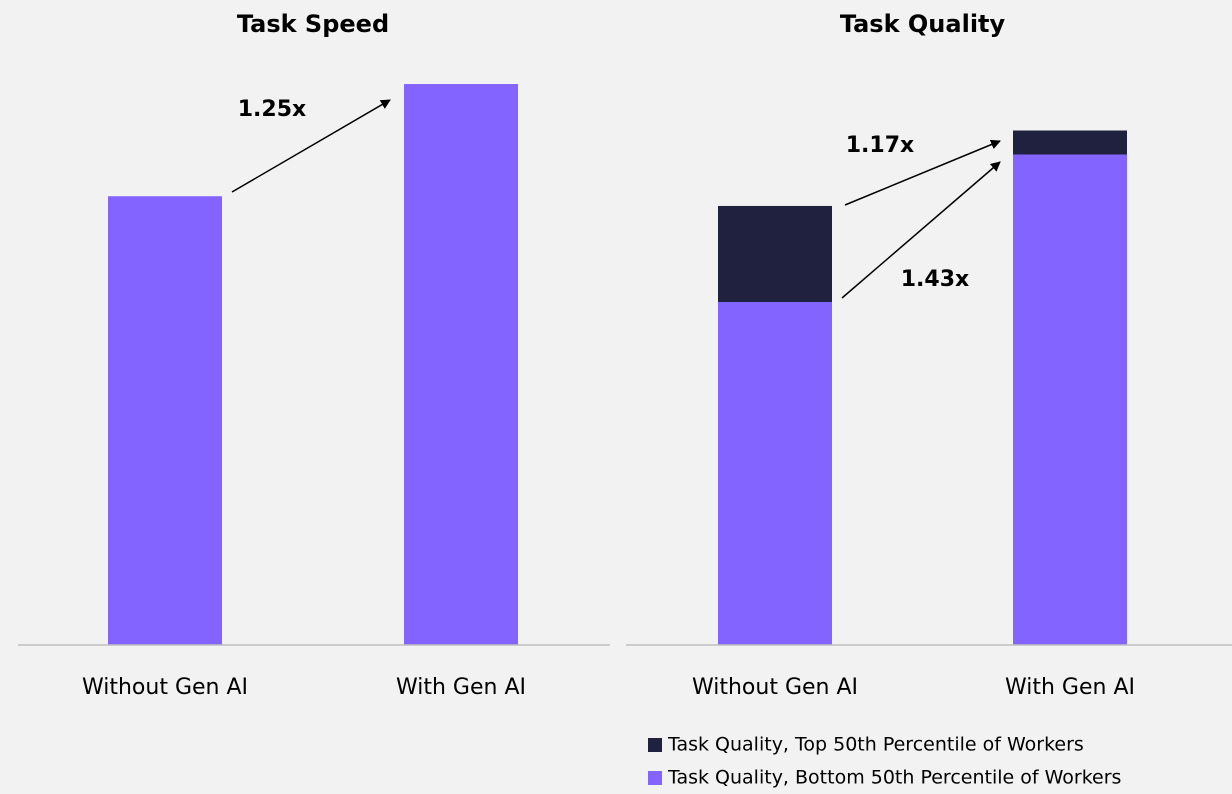 Image resolution: width=1232 pixels, height=794 pixels. What do you see at coordinates (923, 24) in the screenshot?
I see `chart-title: Task Quality` at bounding box center [923, 24].